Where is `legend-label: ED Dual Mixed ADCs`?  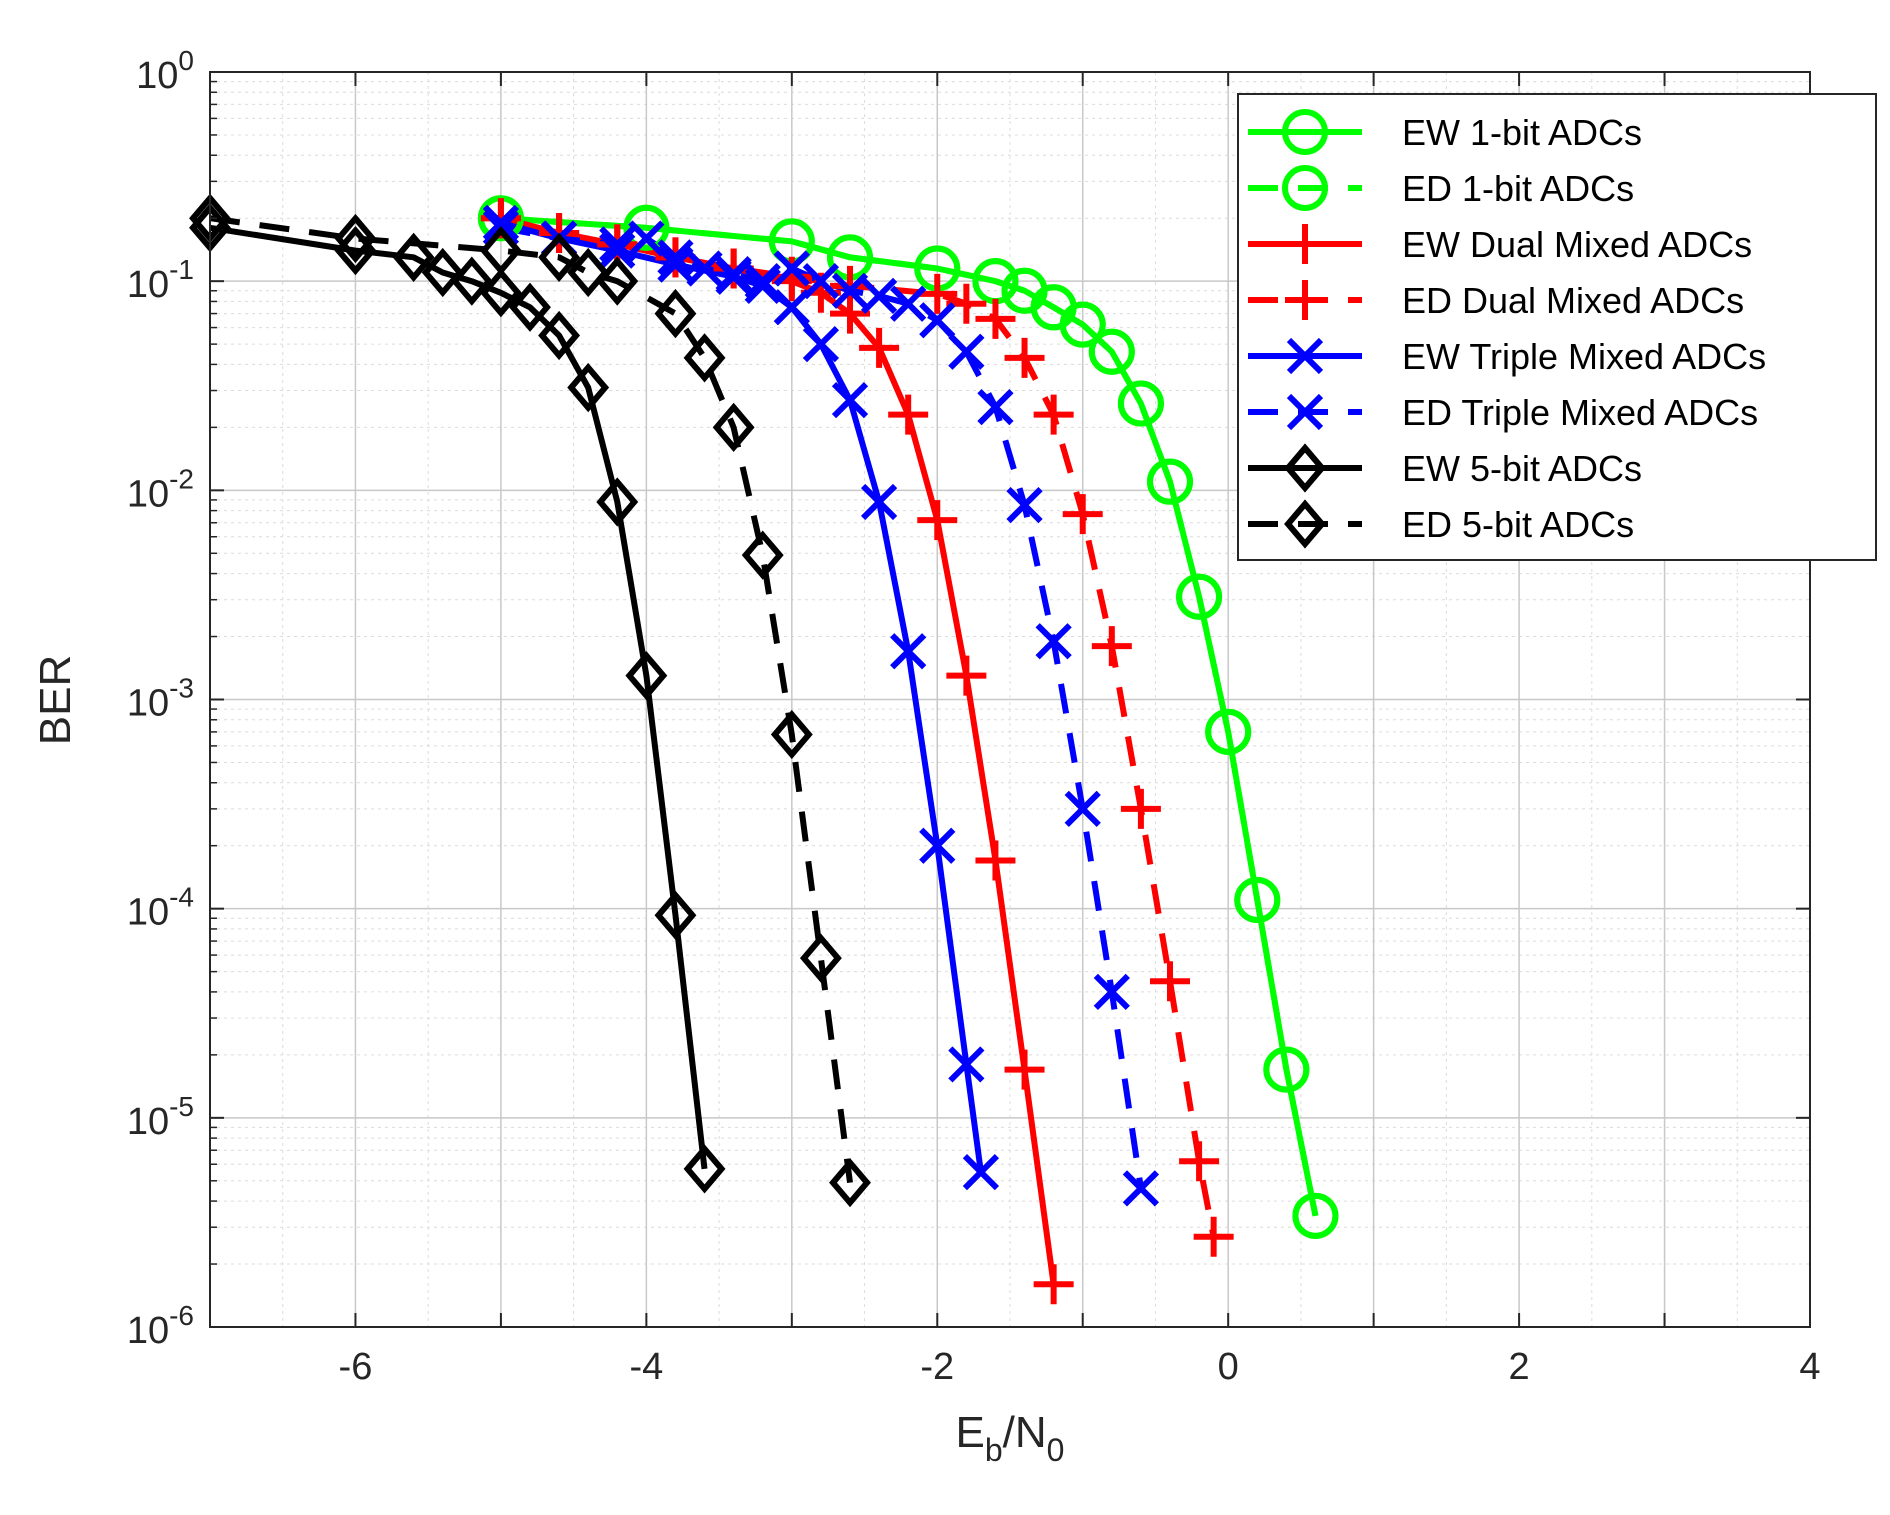 legend-label: ED Dual Mixed ADCs is located at coordinates (1573, 300).